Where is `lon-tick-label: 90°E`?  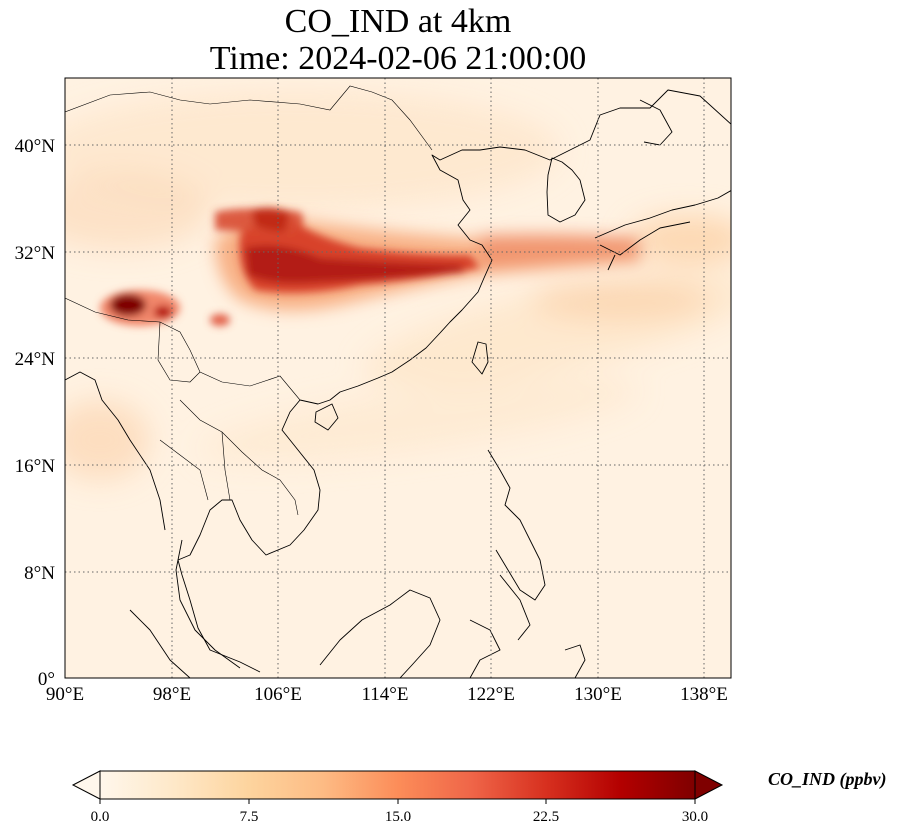 lon-tick-label: 90°E is located at coordinates (65, 694).